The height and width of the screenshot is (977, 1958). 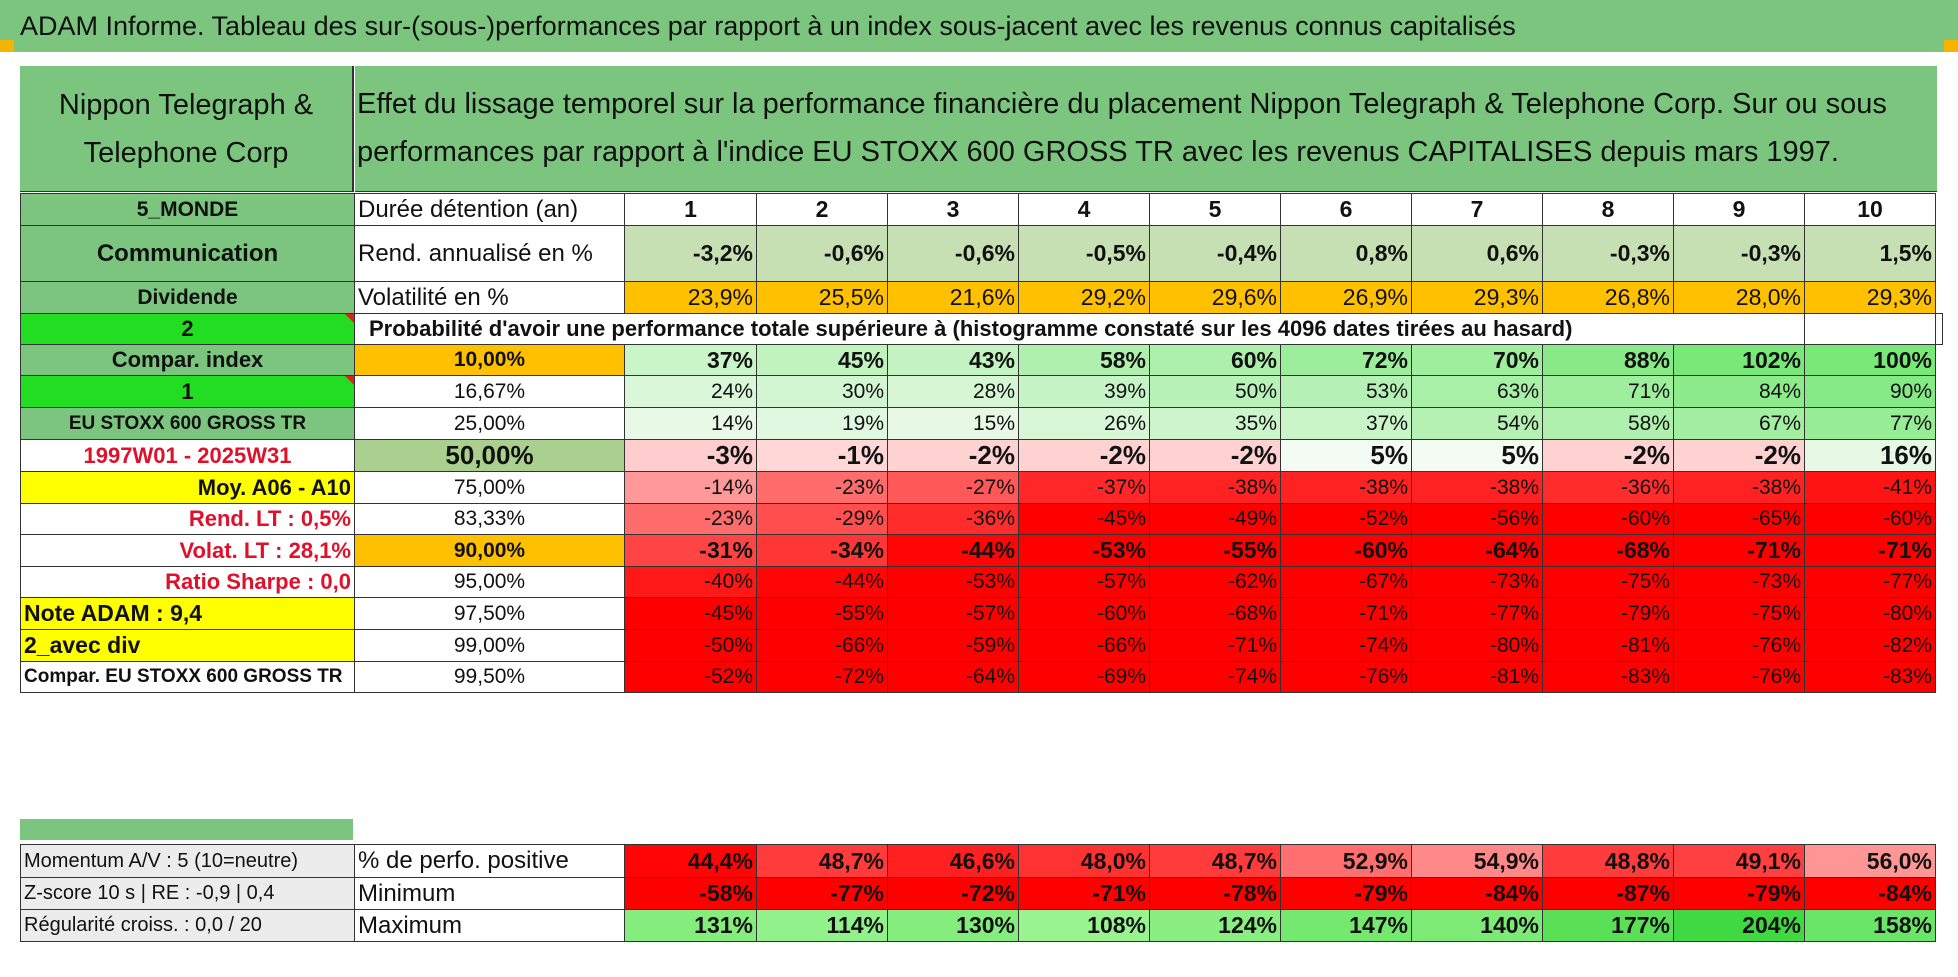 I want to click on maximum-value: 147%, so click(x=1346, y=925).